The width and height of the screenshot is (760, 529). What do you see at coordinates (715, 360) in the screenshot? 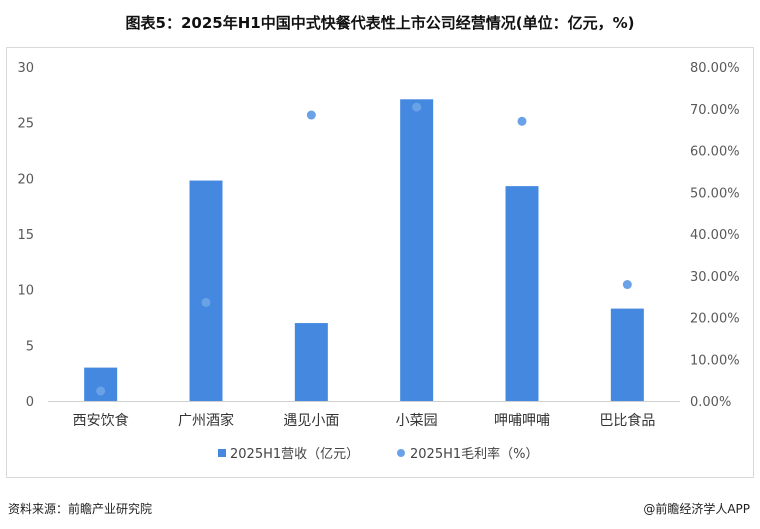
I see `y-right-tick-label: 10.00%` at bounding box center [715, 360].